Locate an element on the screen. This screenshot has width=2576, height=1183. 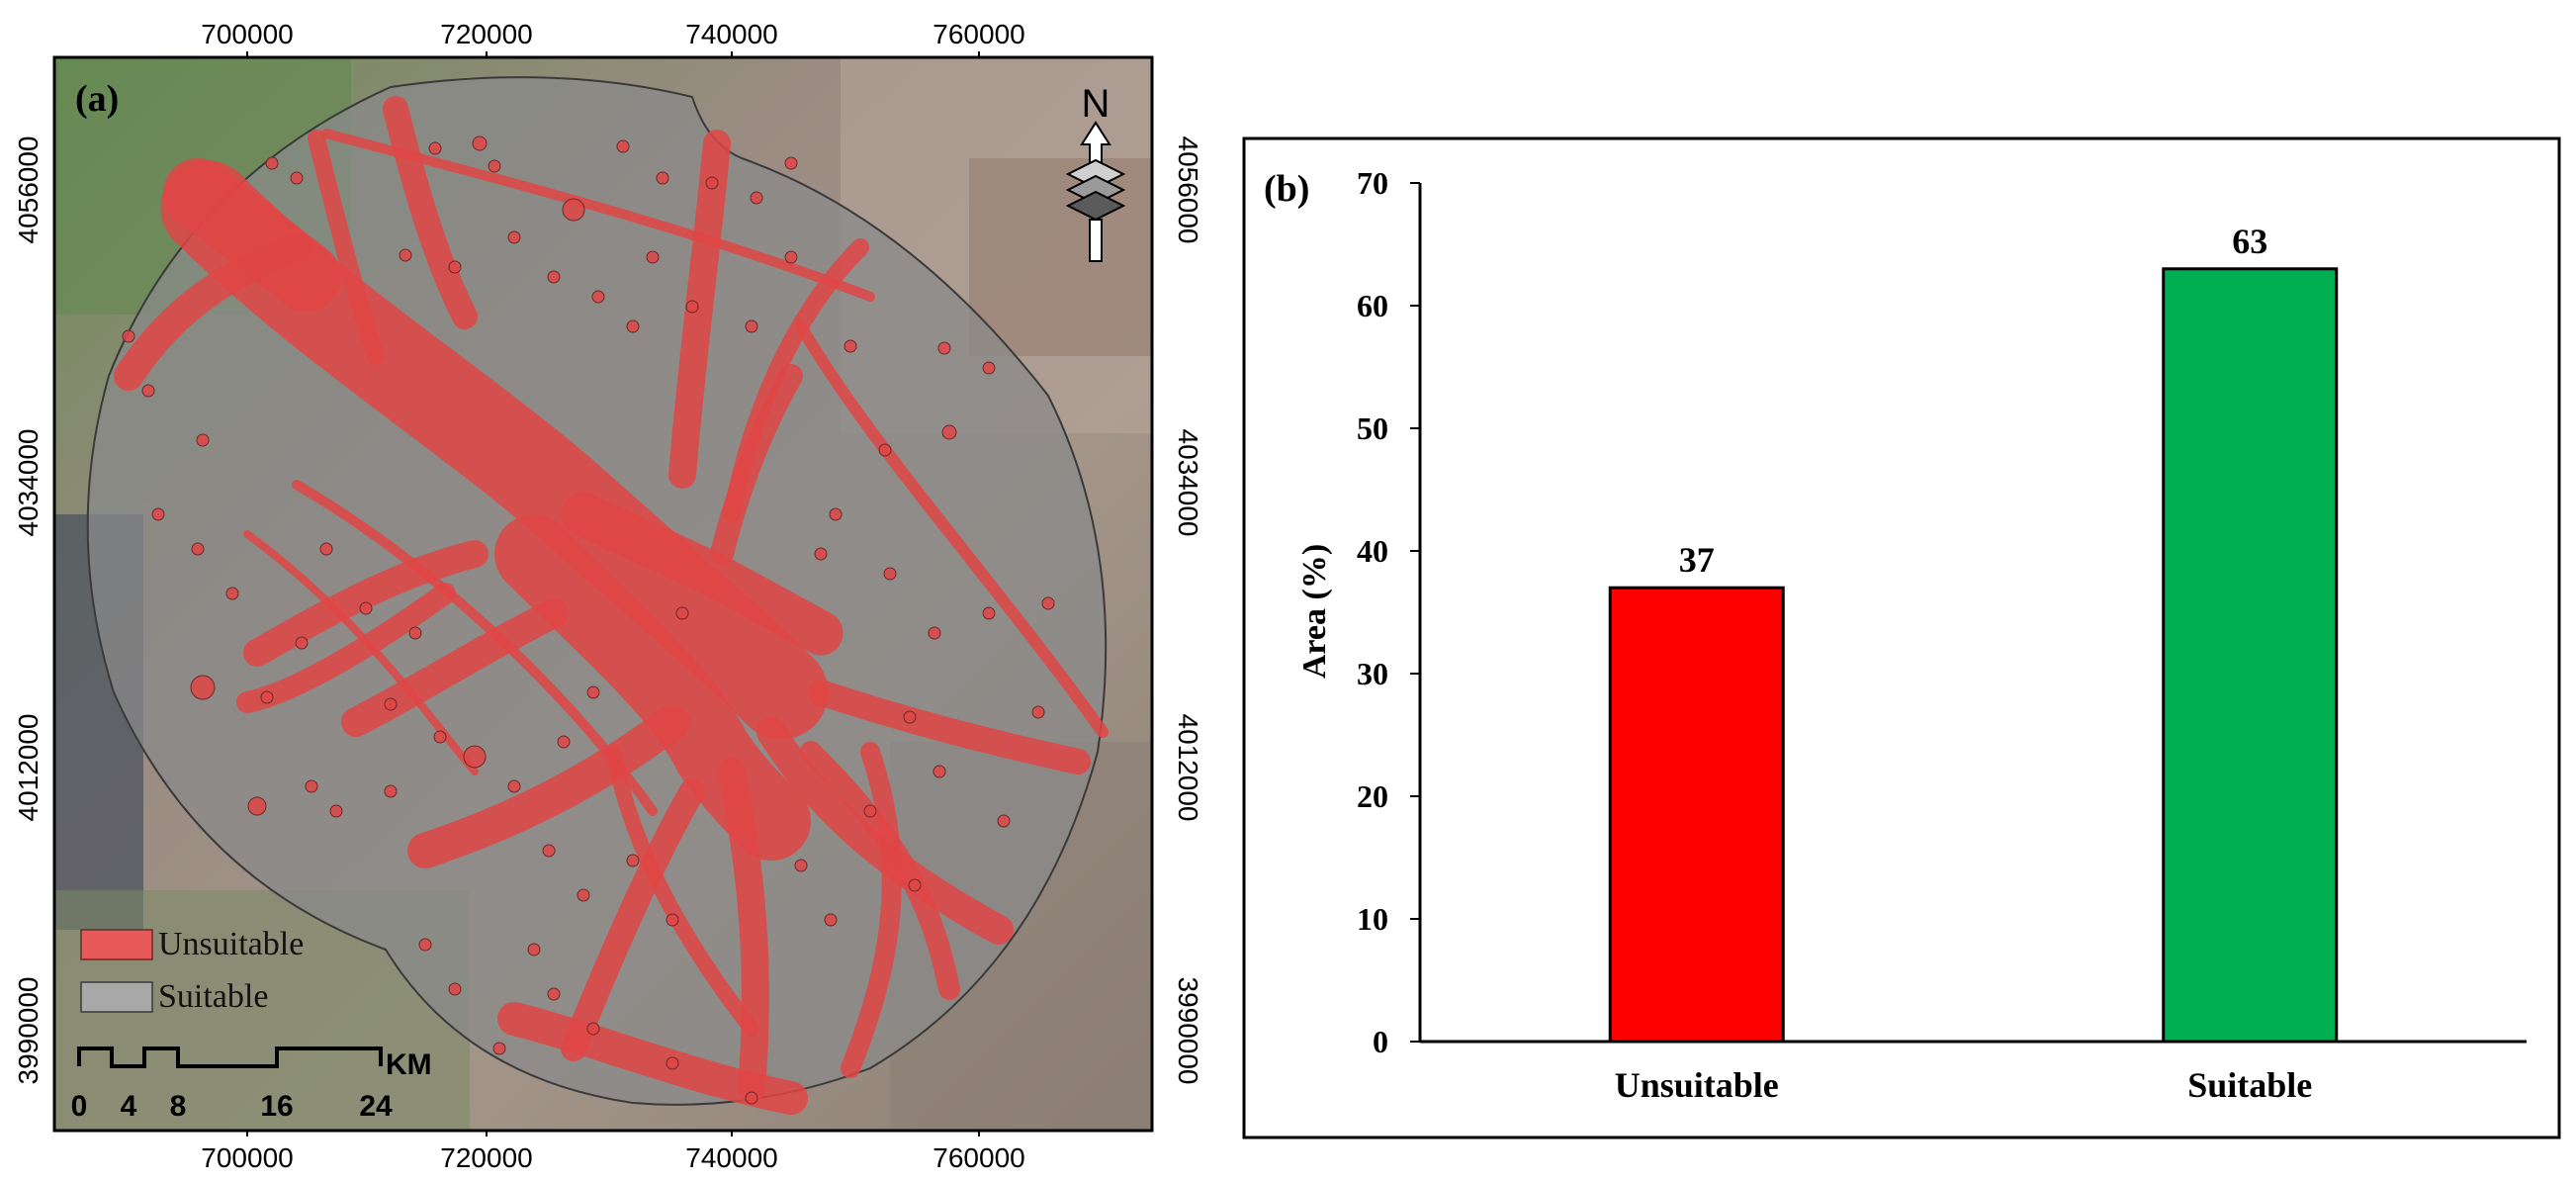
scale-tick-0: 0 is located at coordinates (79, 1106).